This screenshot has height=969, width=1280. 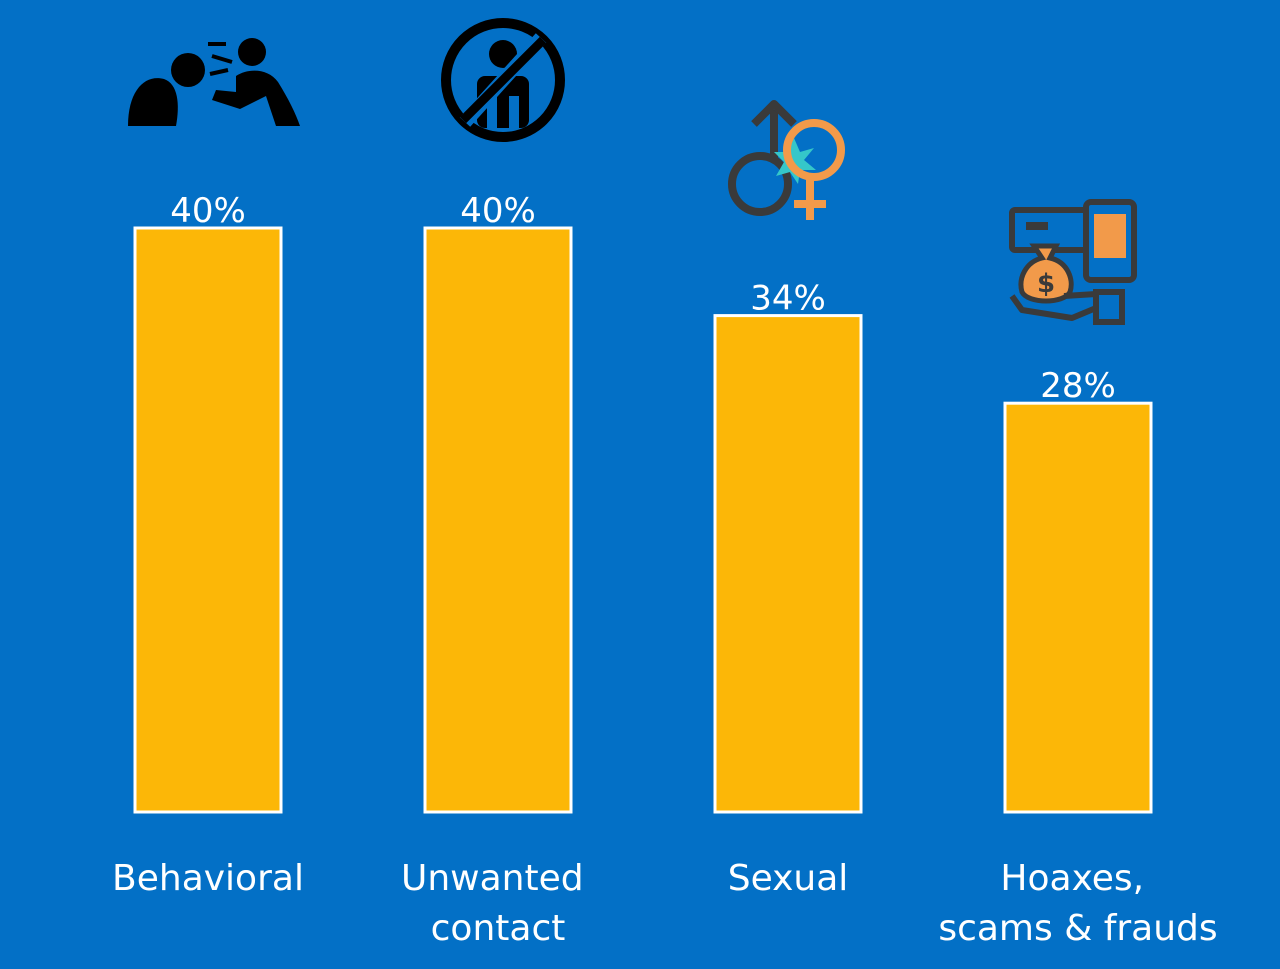 What do you see at coordinates (492, 878) in the screenshot?
I see `category-label-line: Unwanted` at bounding box center [492, 878].